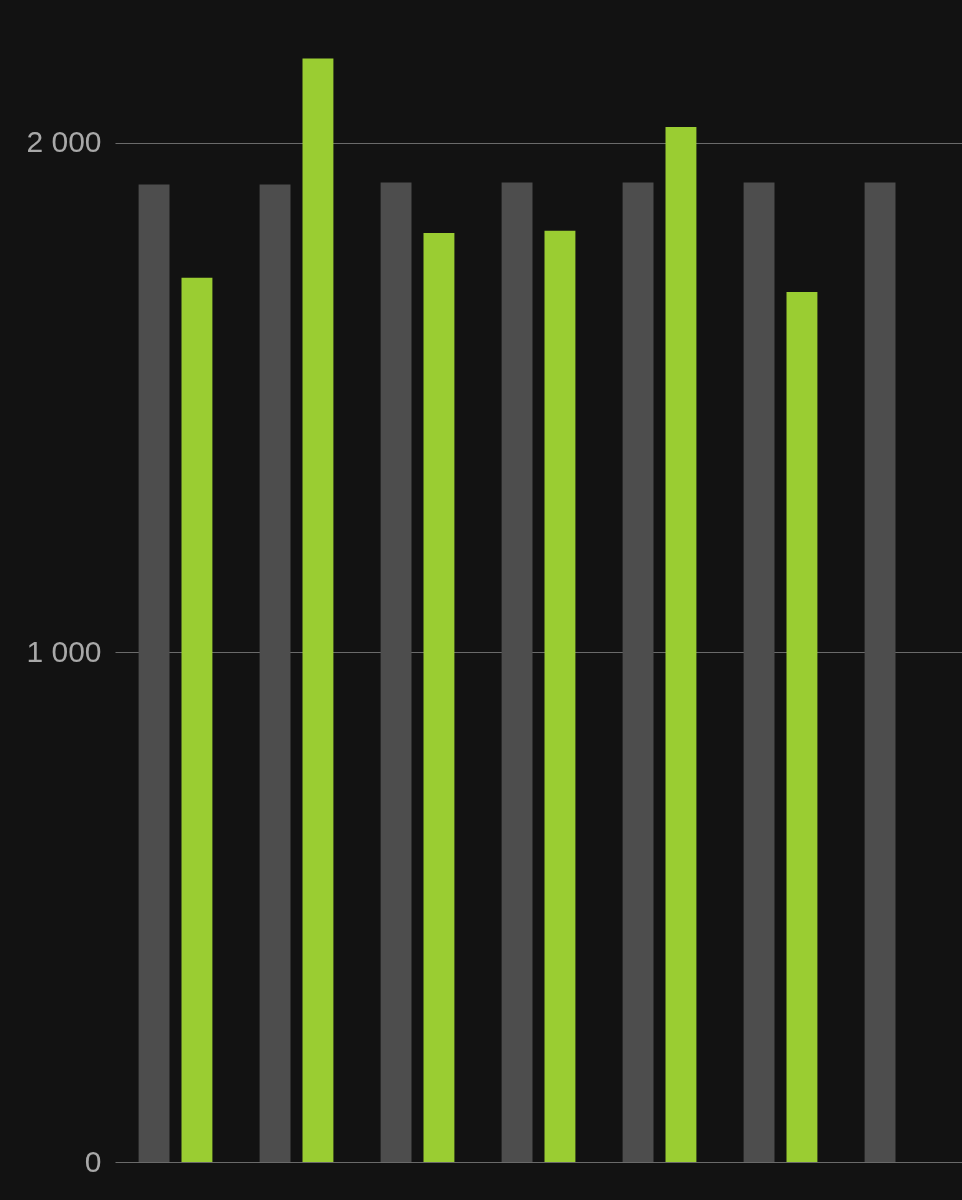 The height and width of the screenshot is (1200, 962). I want to click on y-tick-label: 2 000, so click(64, 142).